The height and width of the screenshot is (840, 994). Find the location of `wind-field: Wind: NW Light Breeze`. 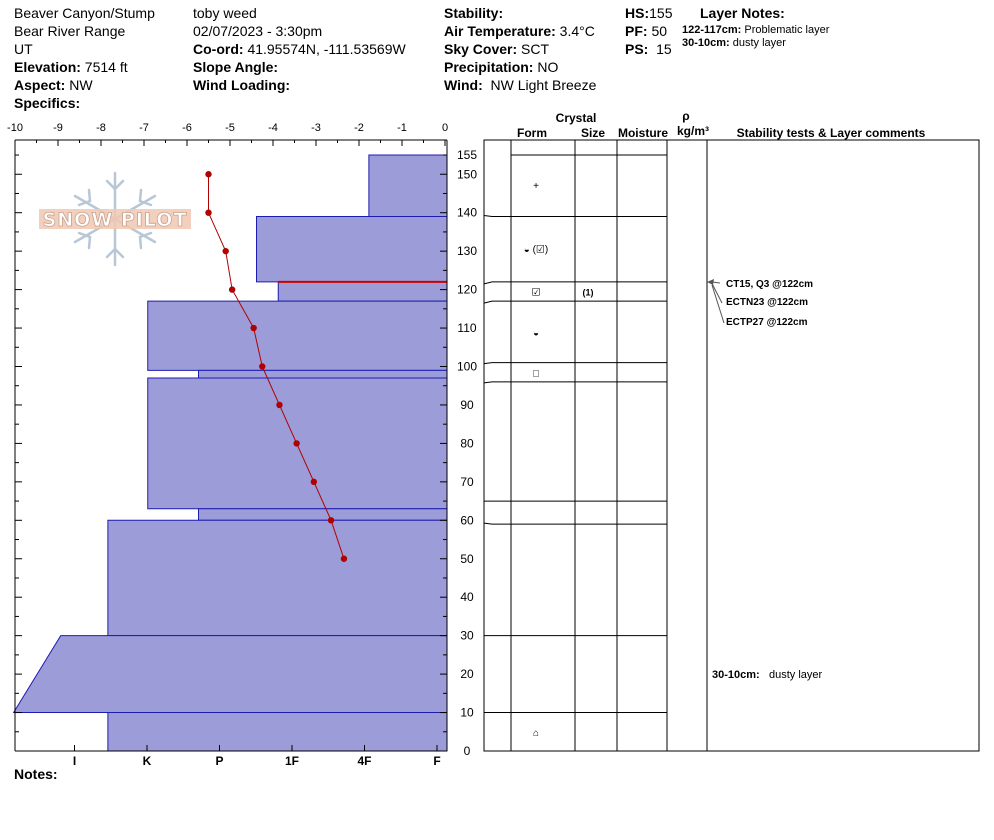

wind-field: Wind: NW Light Breeze is located at coordinates (520, 85).